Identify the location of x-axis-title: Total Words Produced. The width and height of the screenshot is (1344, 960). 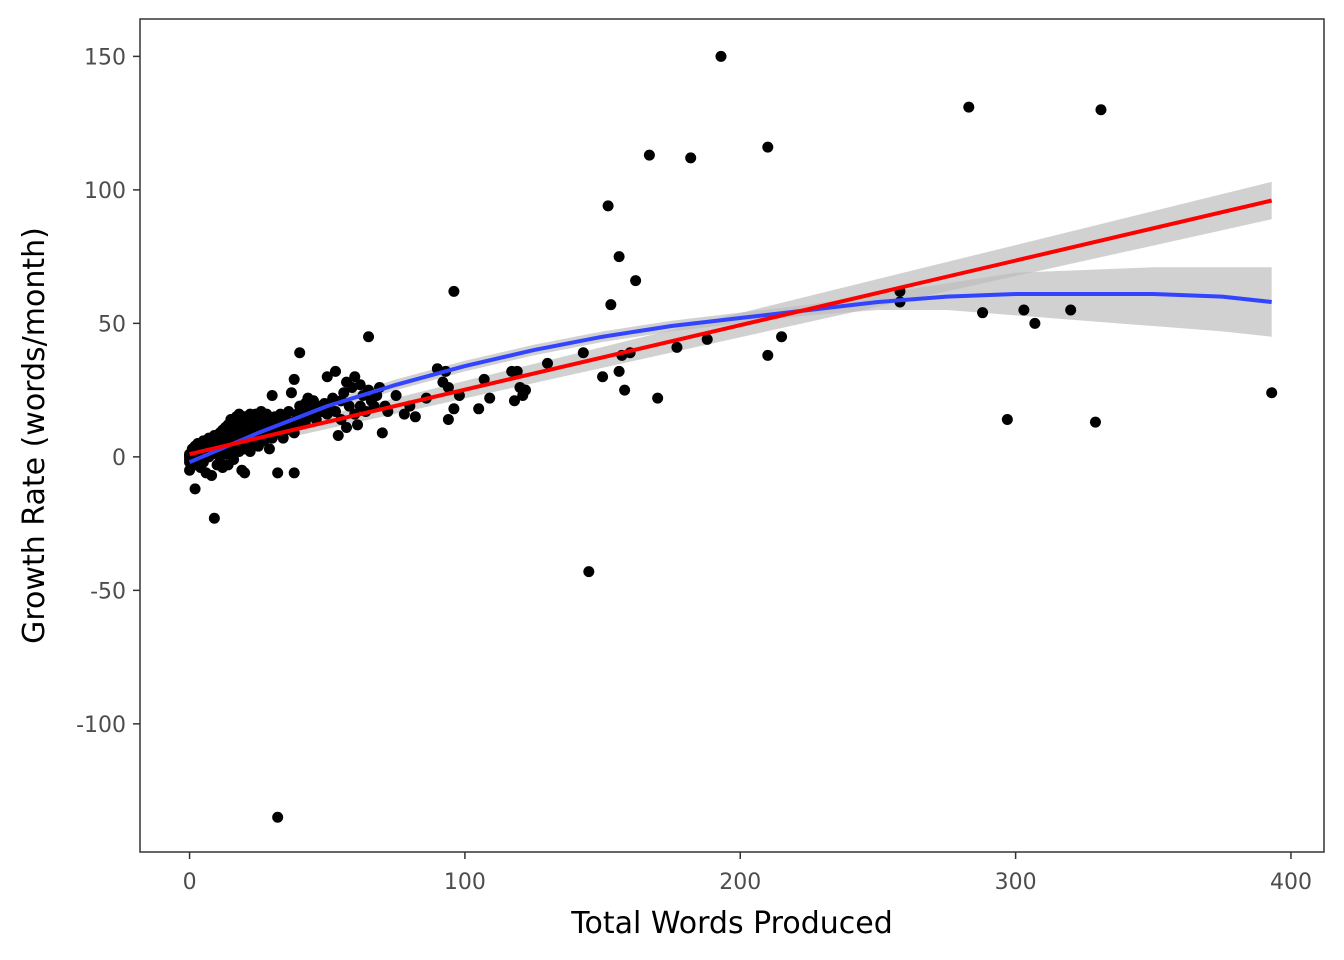
(731, 923).